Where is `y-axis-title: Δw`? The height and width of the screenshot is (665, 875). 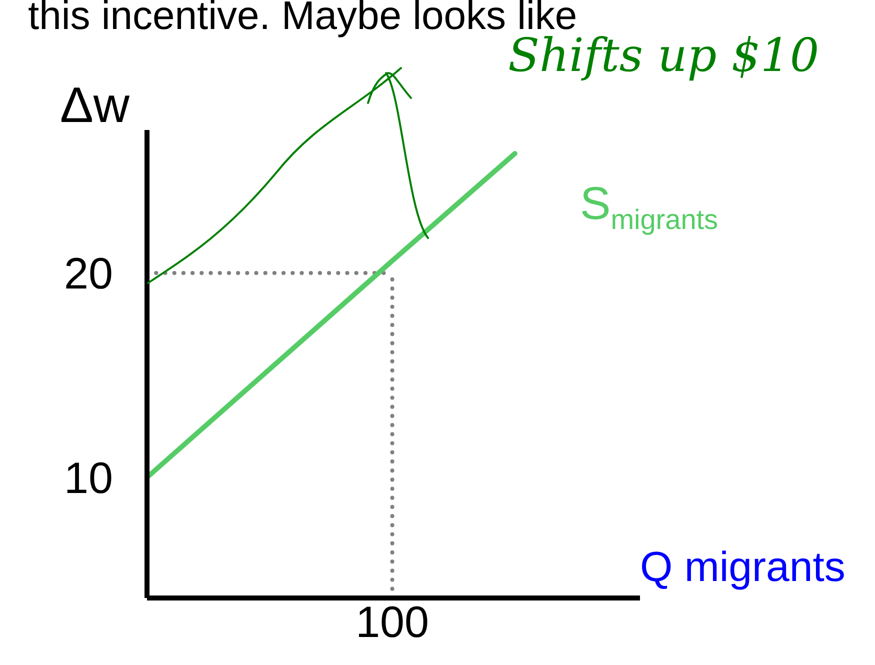 y-axis-title: Δw is located at coordinates (95, 105).